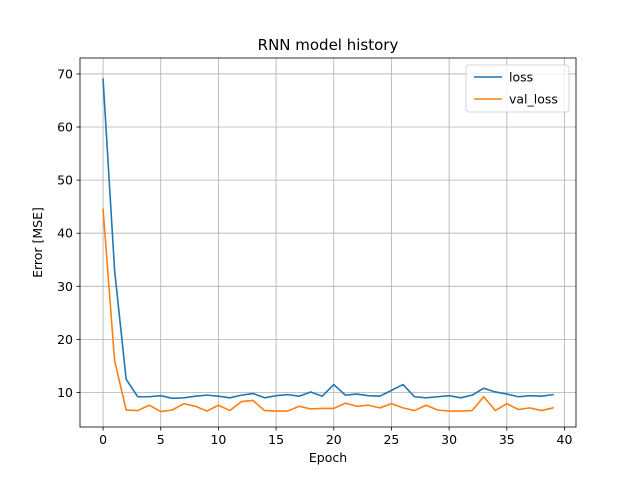 This screenshot has height=480, width=640. What do you see at coordinates (276, 439) in the screenshot?
I see `x-tick-label: 15` at bounding box center [276, 439].